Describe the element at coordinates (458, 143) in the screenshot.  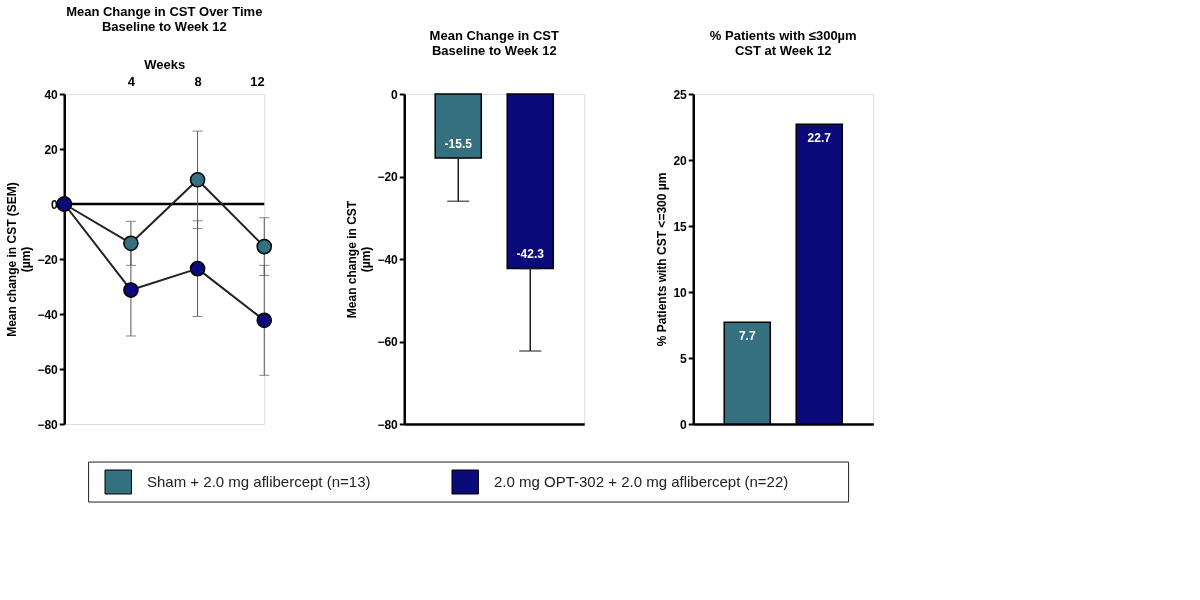
I see `data-label: -15.5` at that location.